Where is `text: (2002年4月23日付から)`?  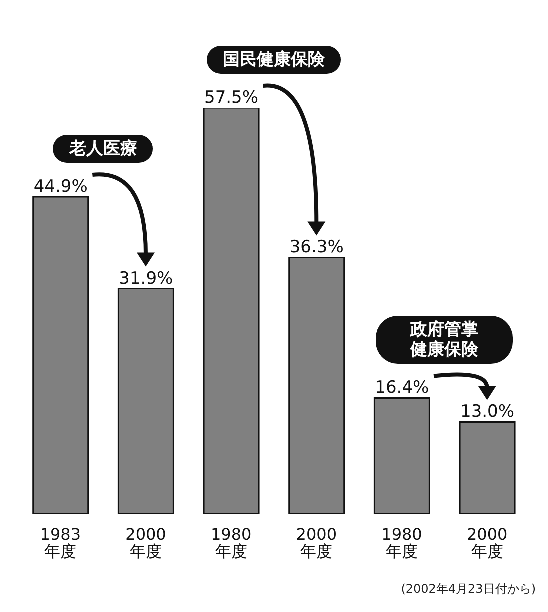
text: (2002年4月23日付から) is located at coordinates (468, 589).